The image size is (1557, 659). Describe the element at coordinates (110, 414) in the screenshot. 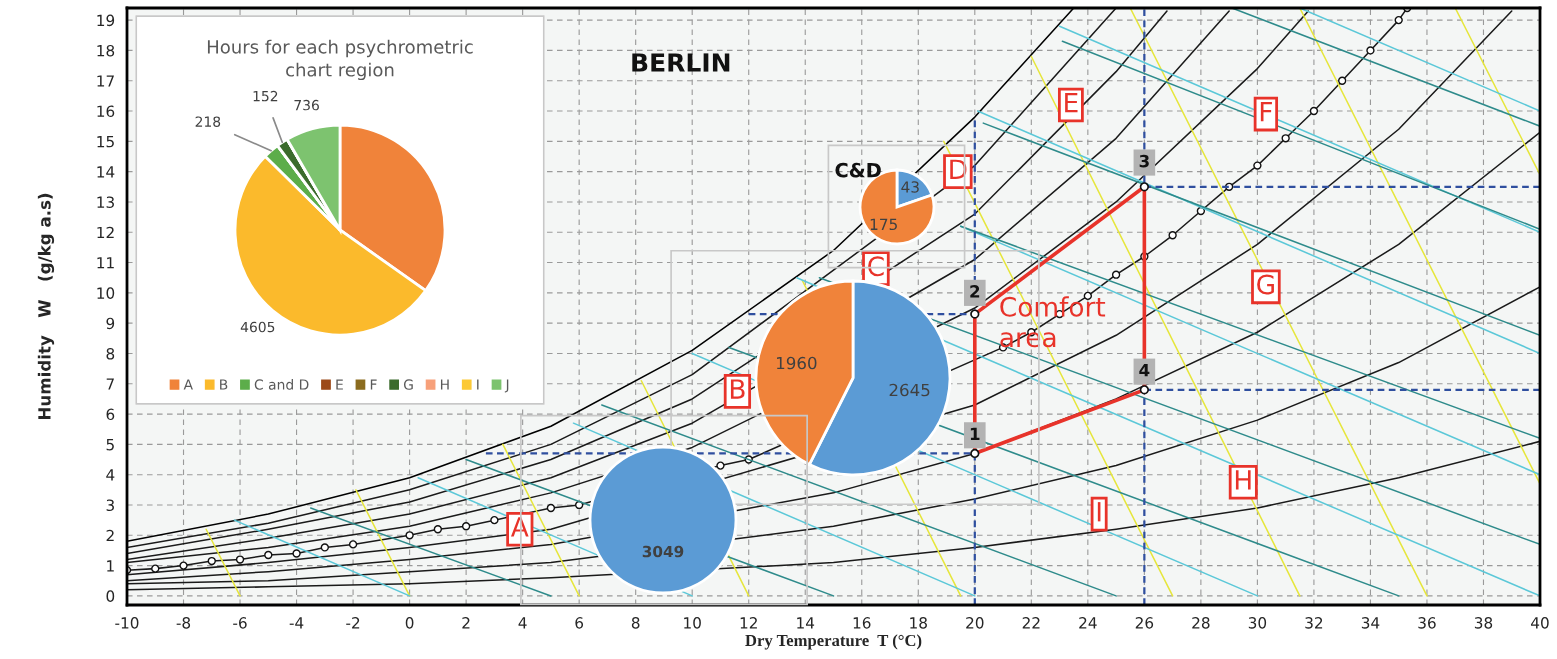

I see `y-tick-label: 6` at that location.